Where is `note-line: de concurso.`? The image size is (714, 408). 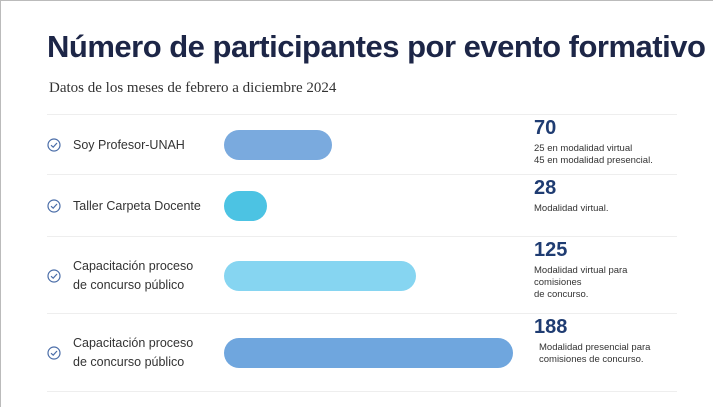
note-line: de concurso. is located at coordinates (561, 294).